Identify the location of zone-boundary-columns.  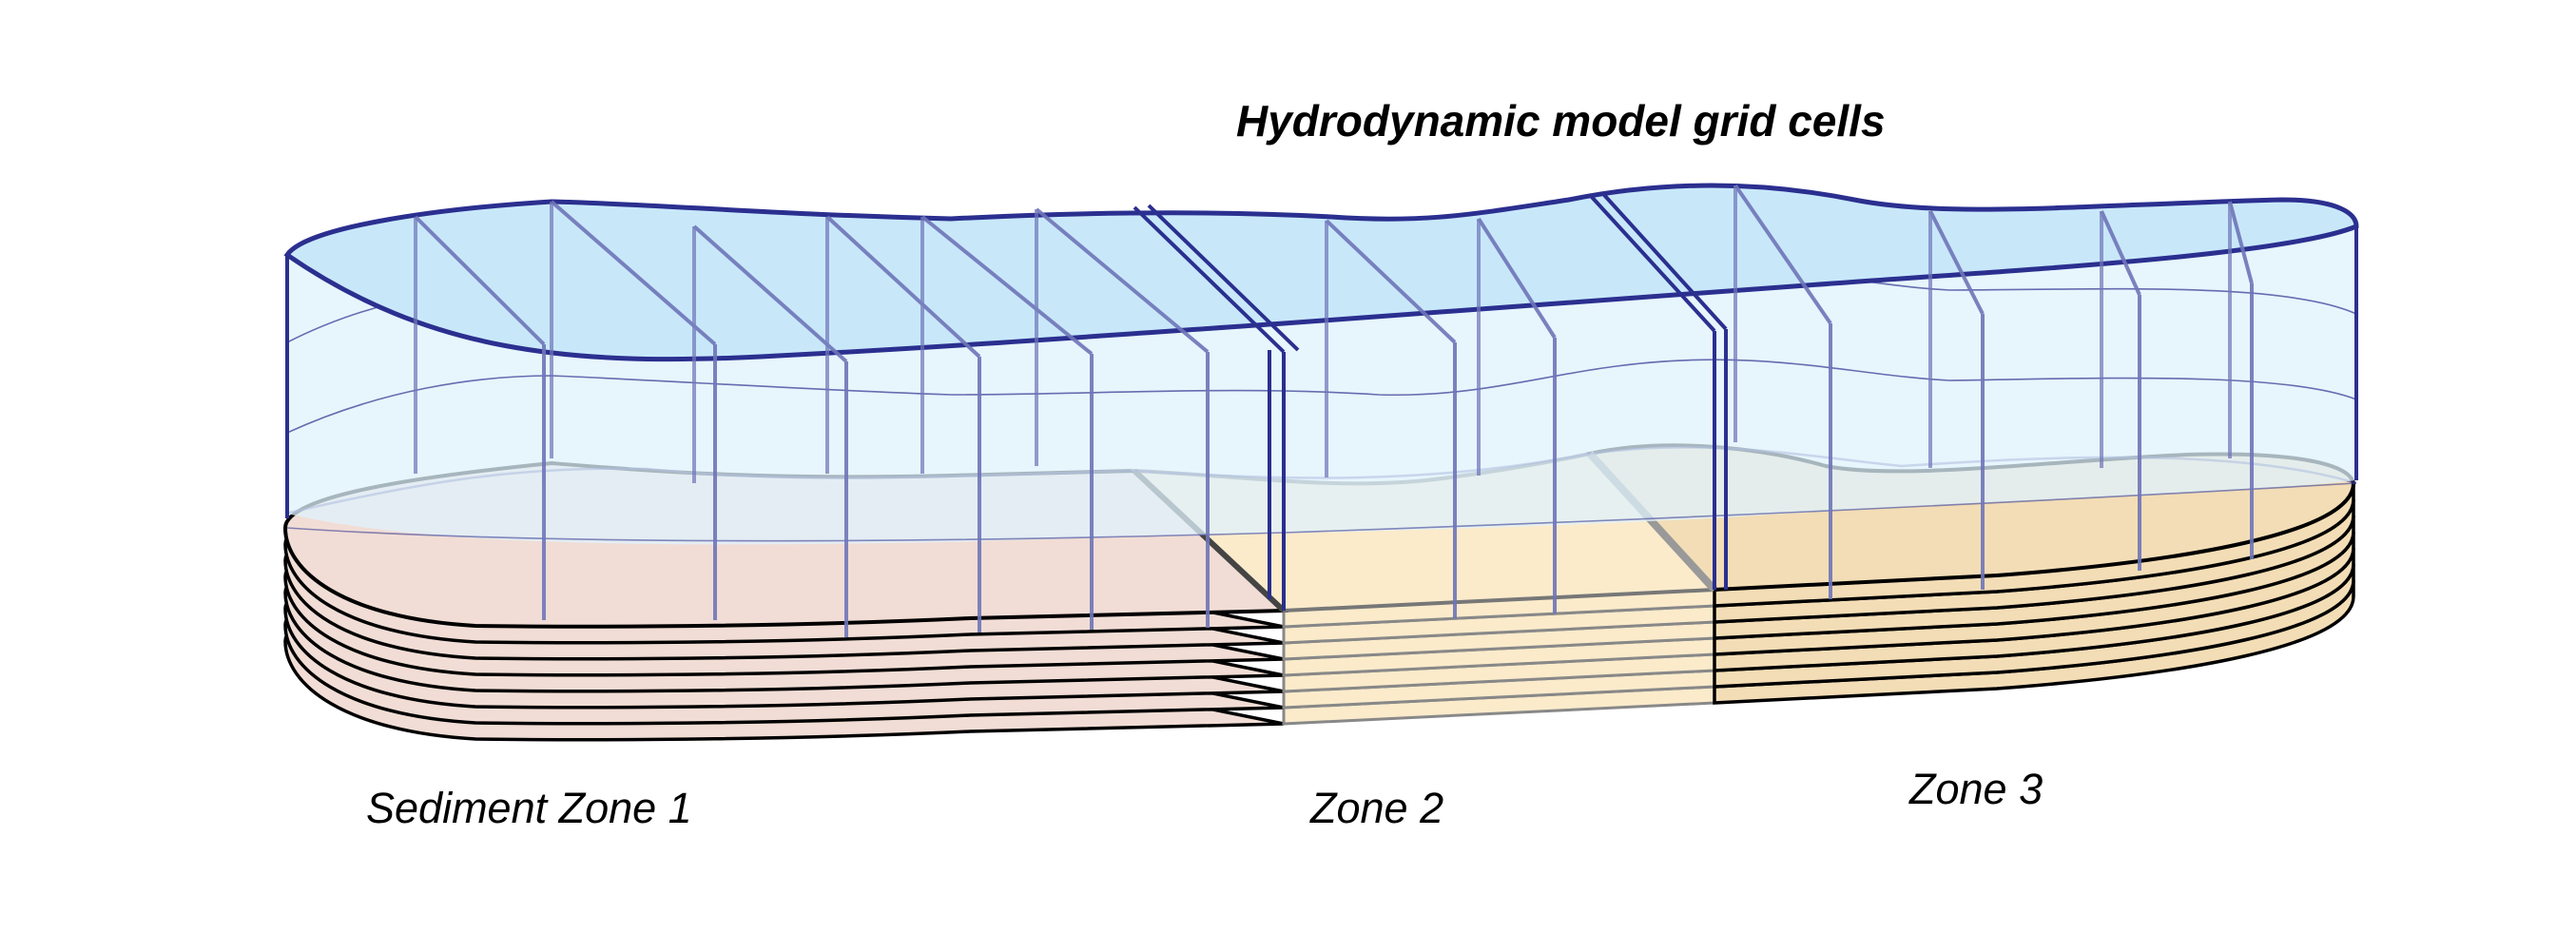
(1430, 402).